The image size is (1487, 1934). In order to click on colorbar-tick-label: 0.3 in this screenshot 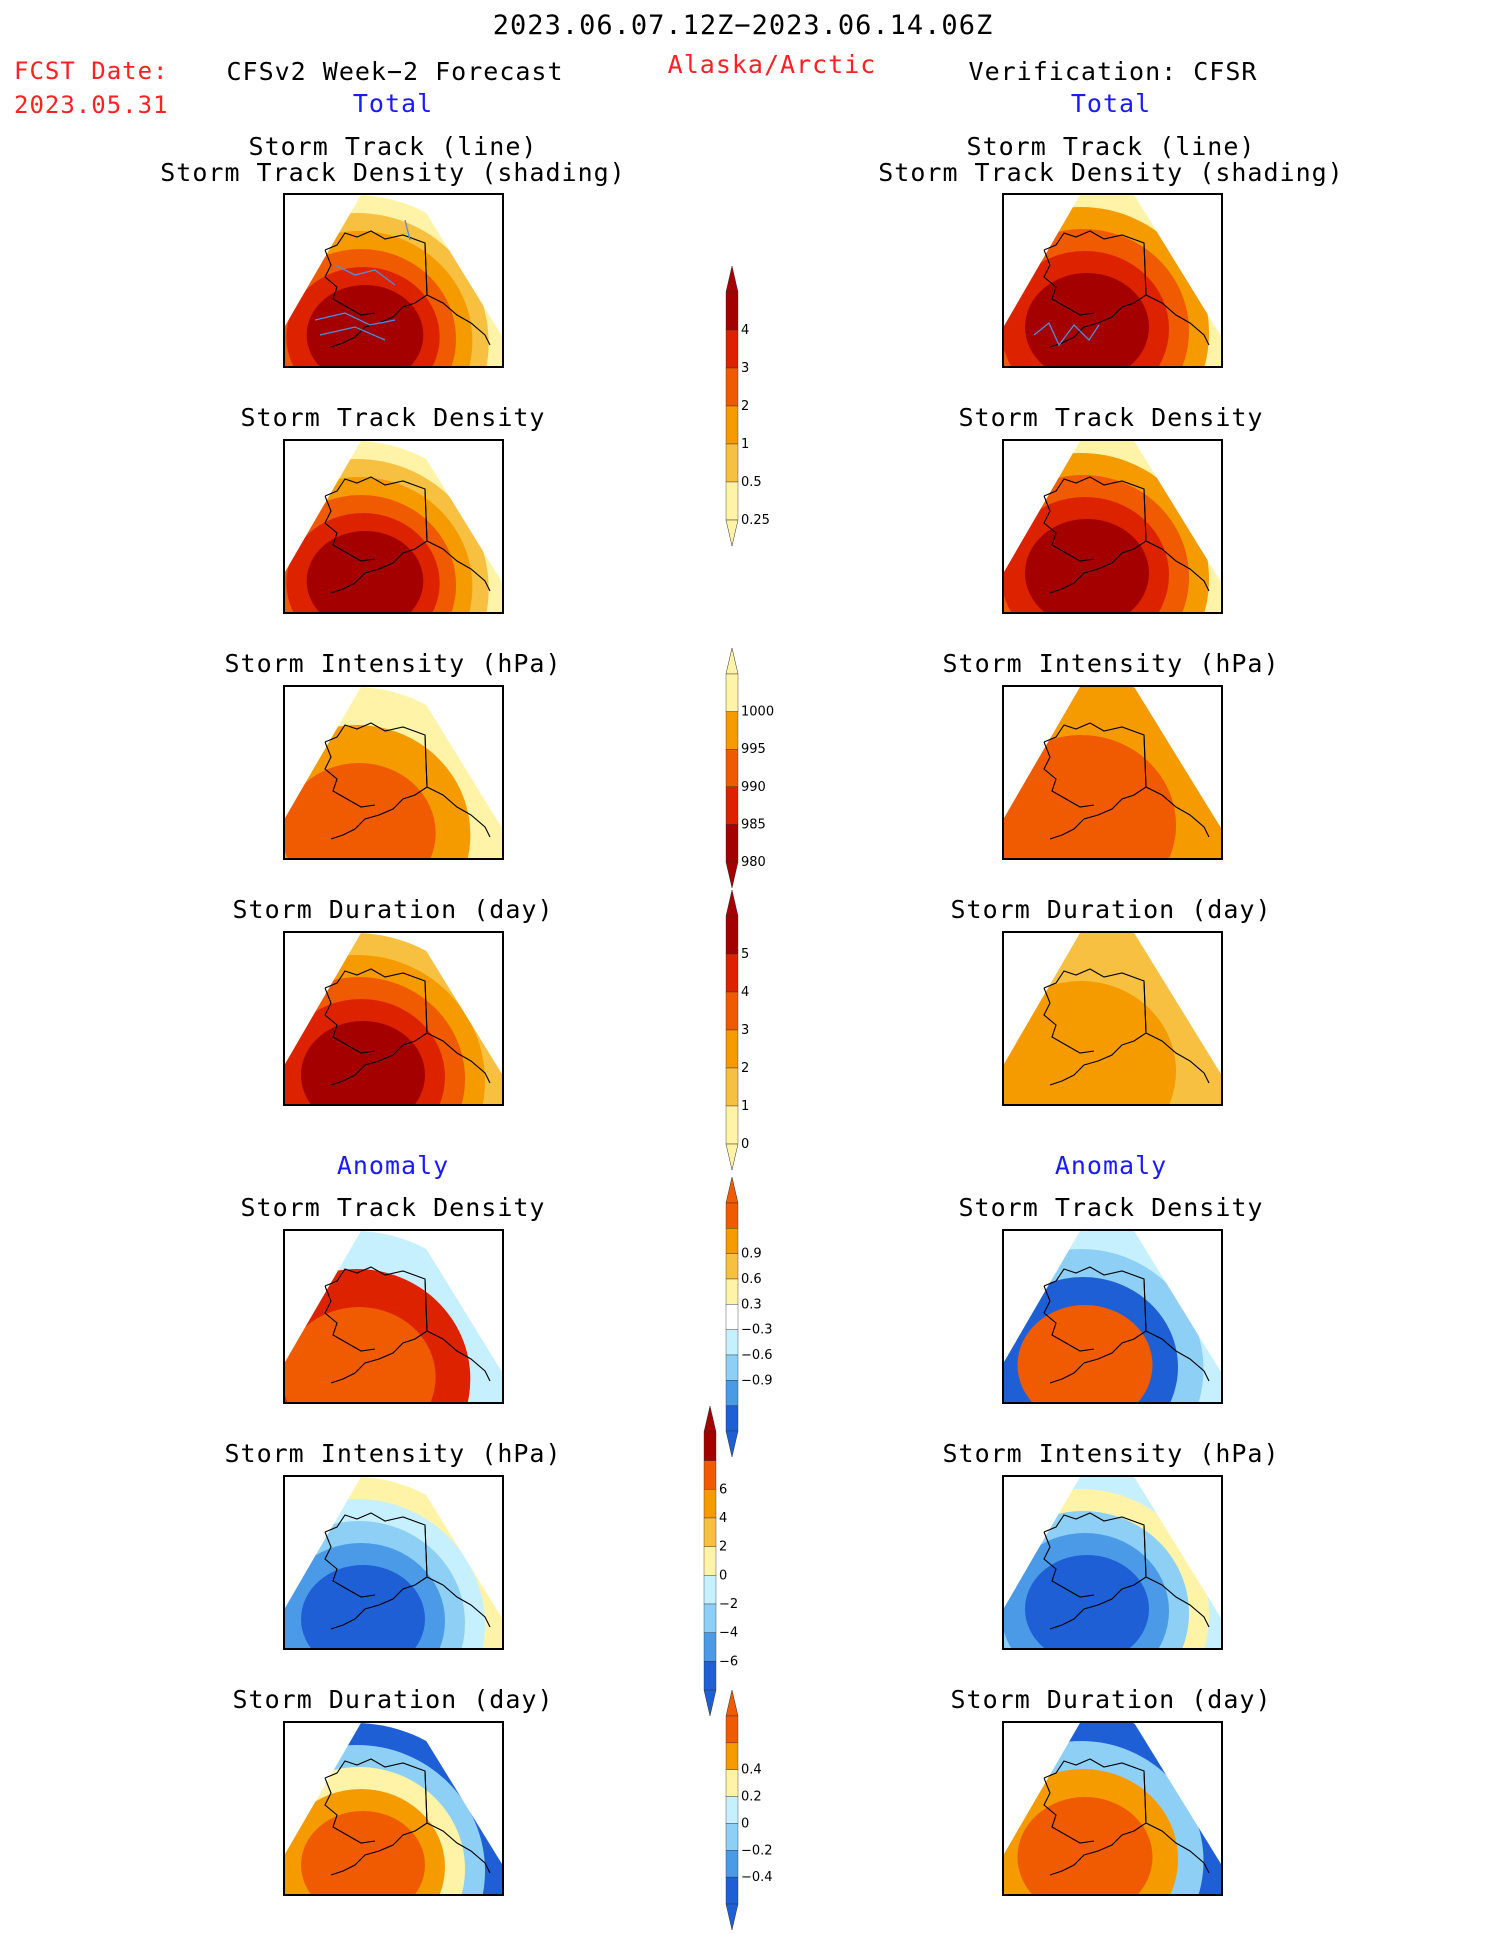, I will do `click(751, 1304)`.